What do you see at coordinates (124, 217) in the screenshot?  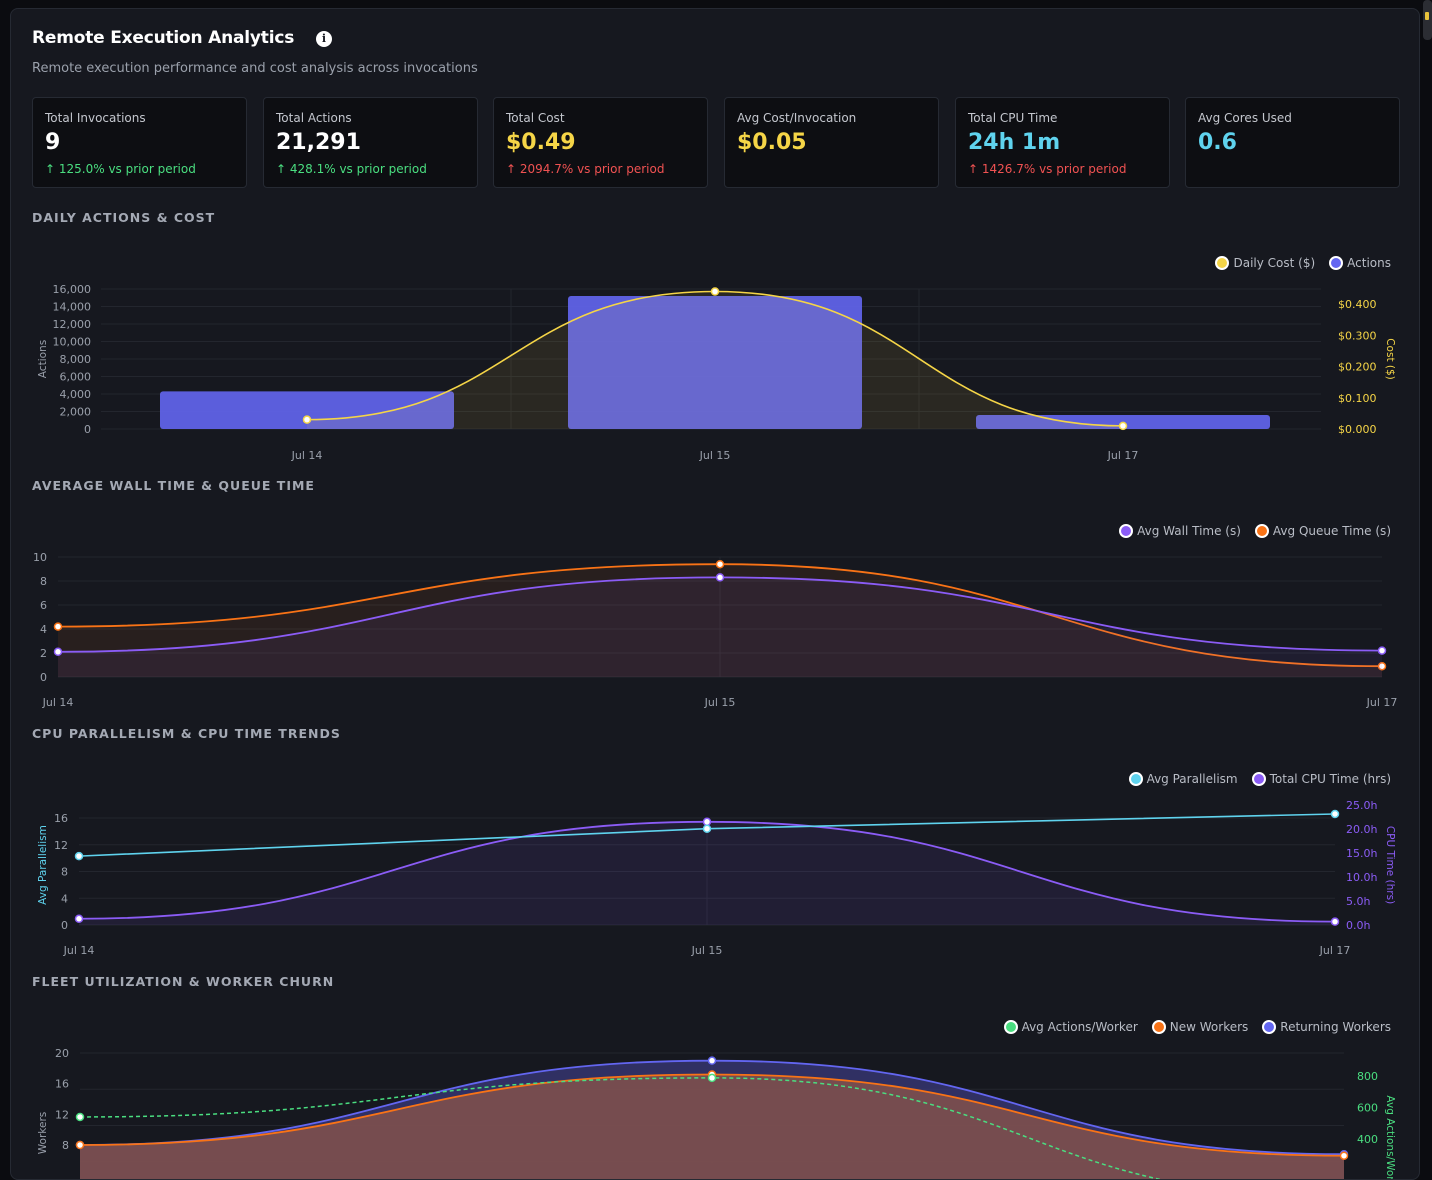 I see `section-title-daily: DAILY ACTIONS & COST` at bounding box center [124, 217].